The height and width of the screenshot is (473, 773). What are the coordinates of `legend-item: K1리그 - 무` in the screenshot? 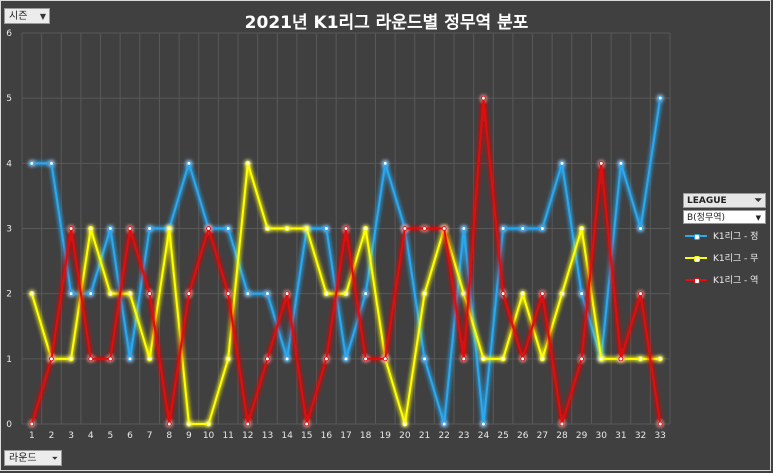 It's located at (724, 258).